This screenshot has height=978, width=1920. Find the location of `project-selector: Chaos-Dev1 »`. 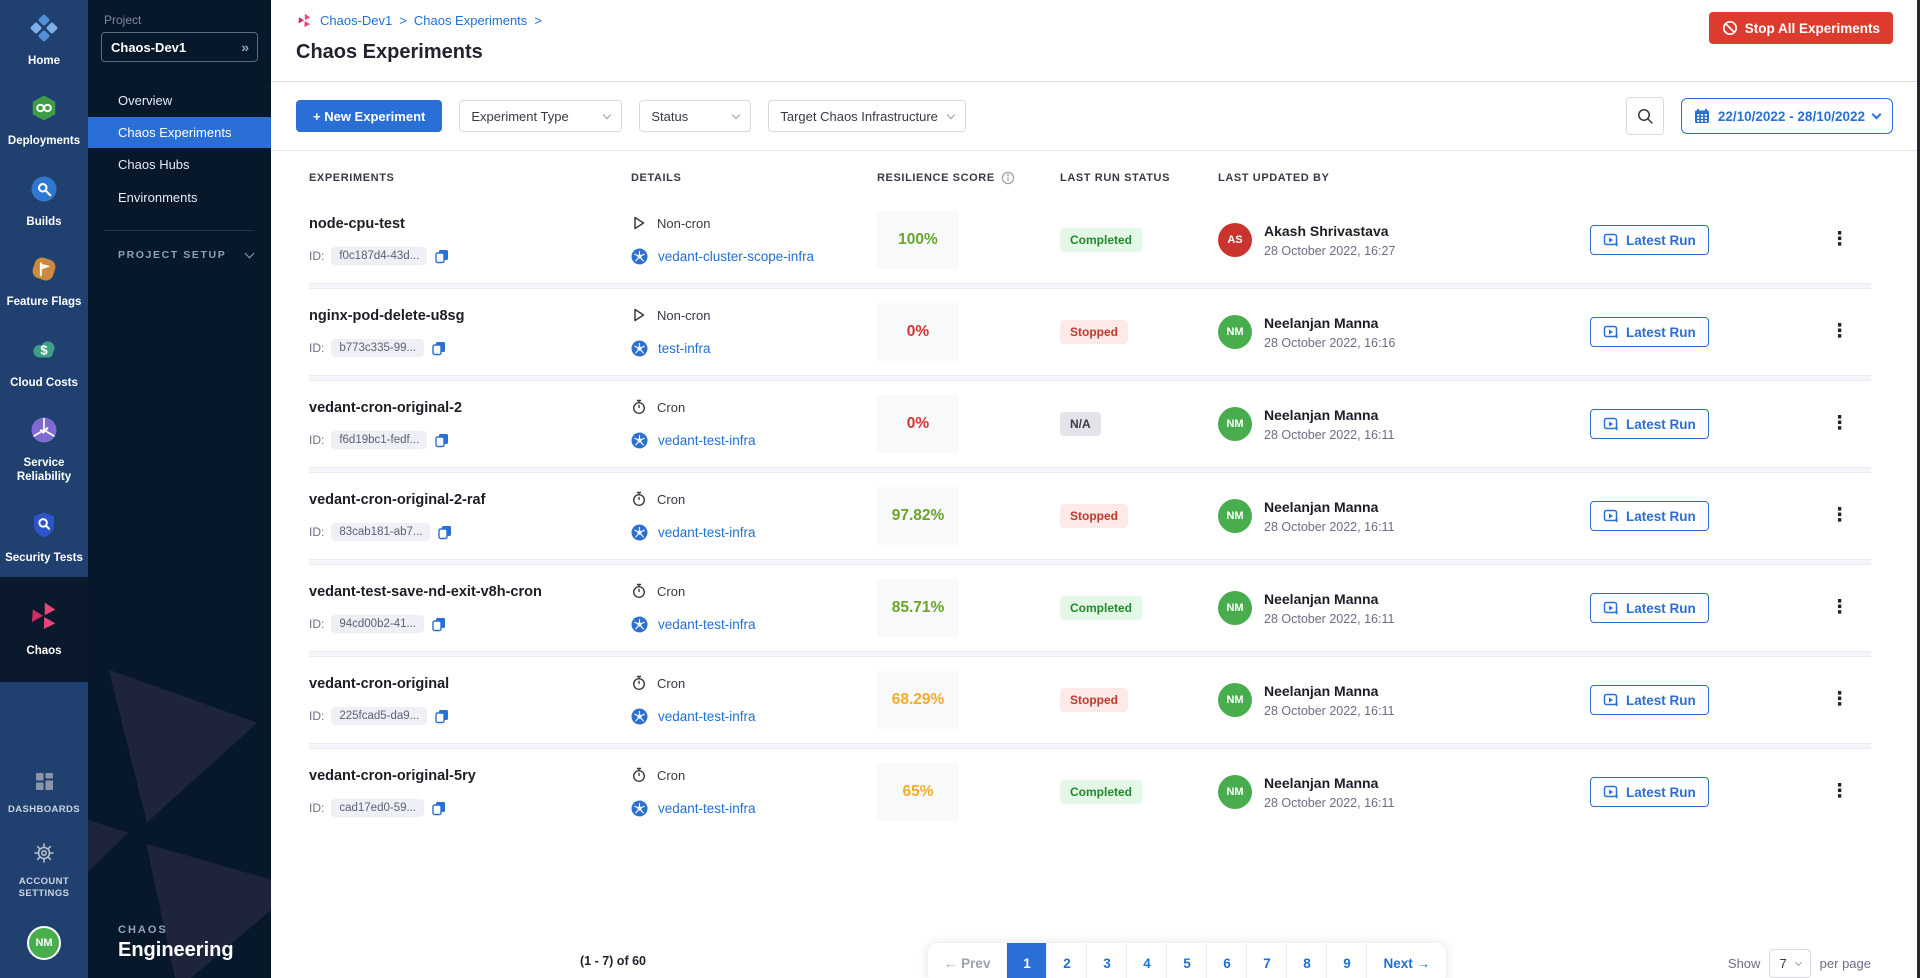

project-selector: Chaos-Dev1 » is located at coordinates (179, 47).